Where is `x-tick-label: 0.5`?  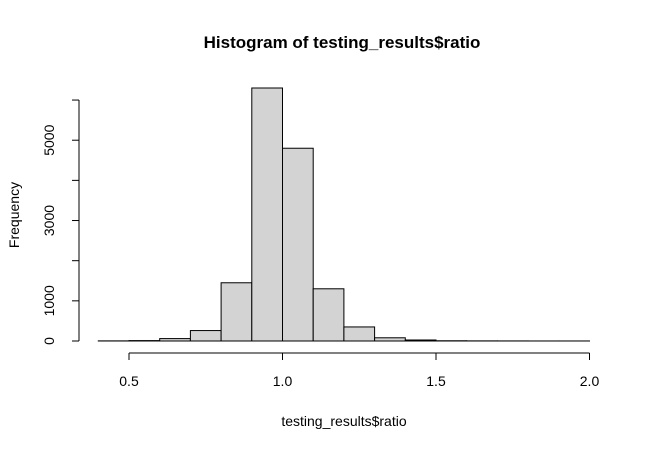 x-tick-label: 0.5 is located at coordinates (129, 381).